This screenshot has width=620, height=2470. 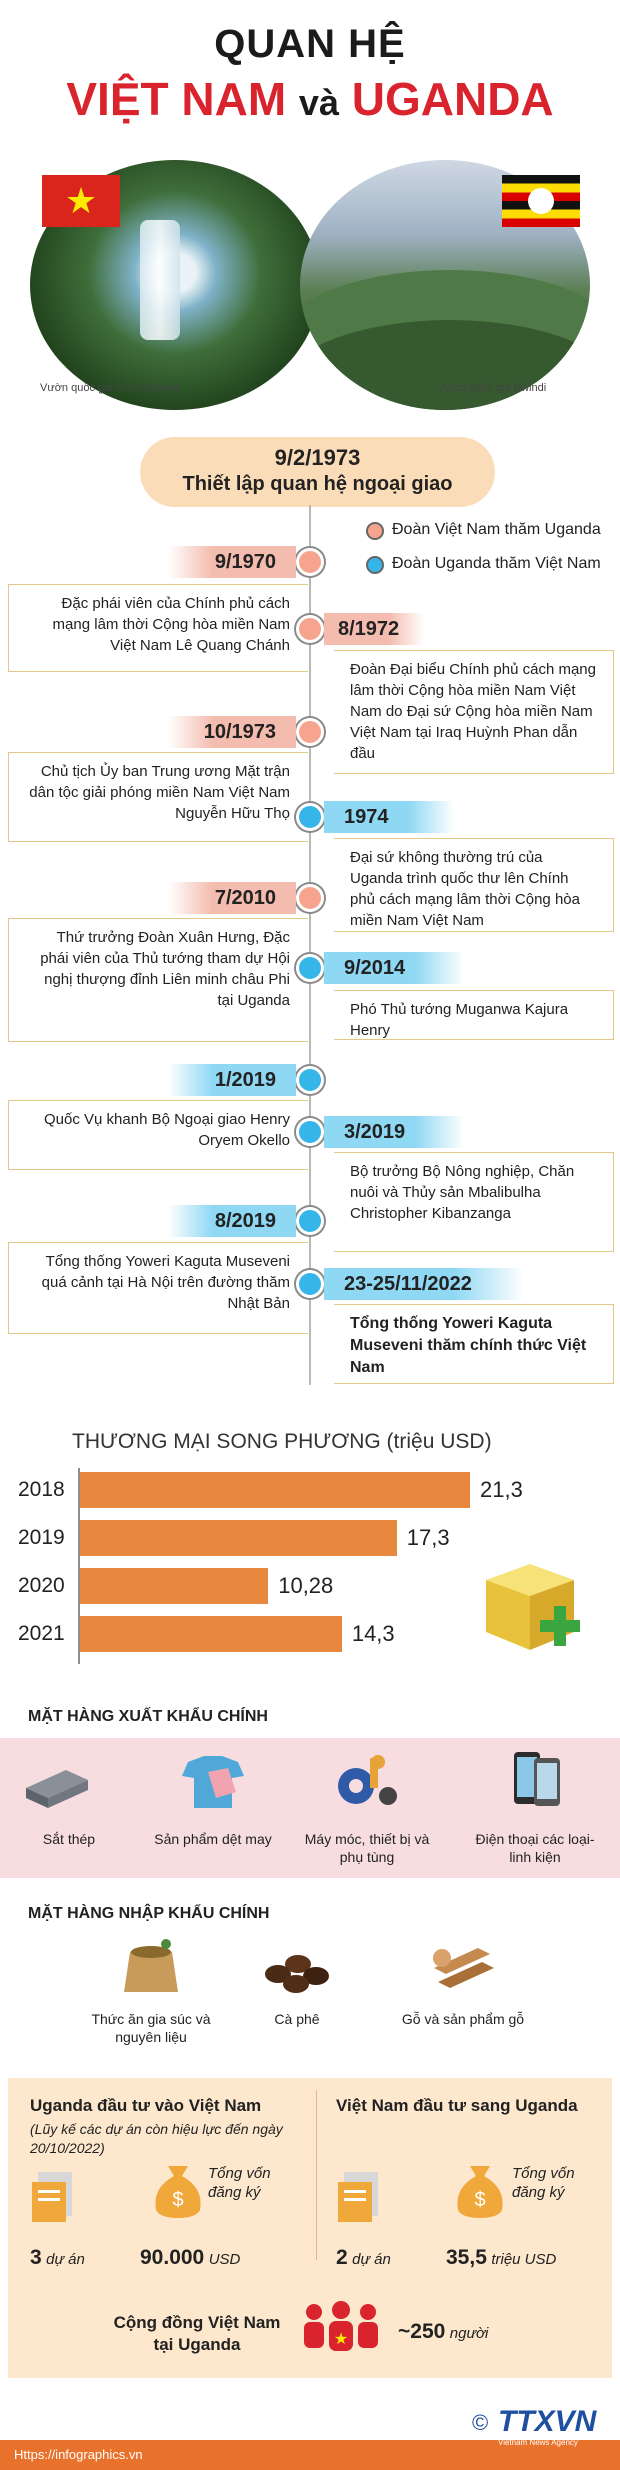 I want to click on legend-vn-dot-icon, so click(x=375, y=531).